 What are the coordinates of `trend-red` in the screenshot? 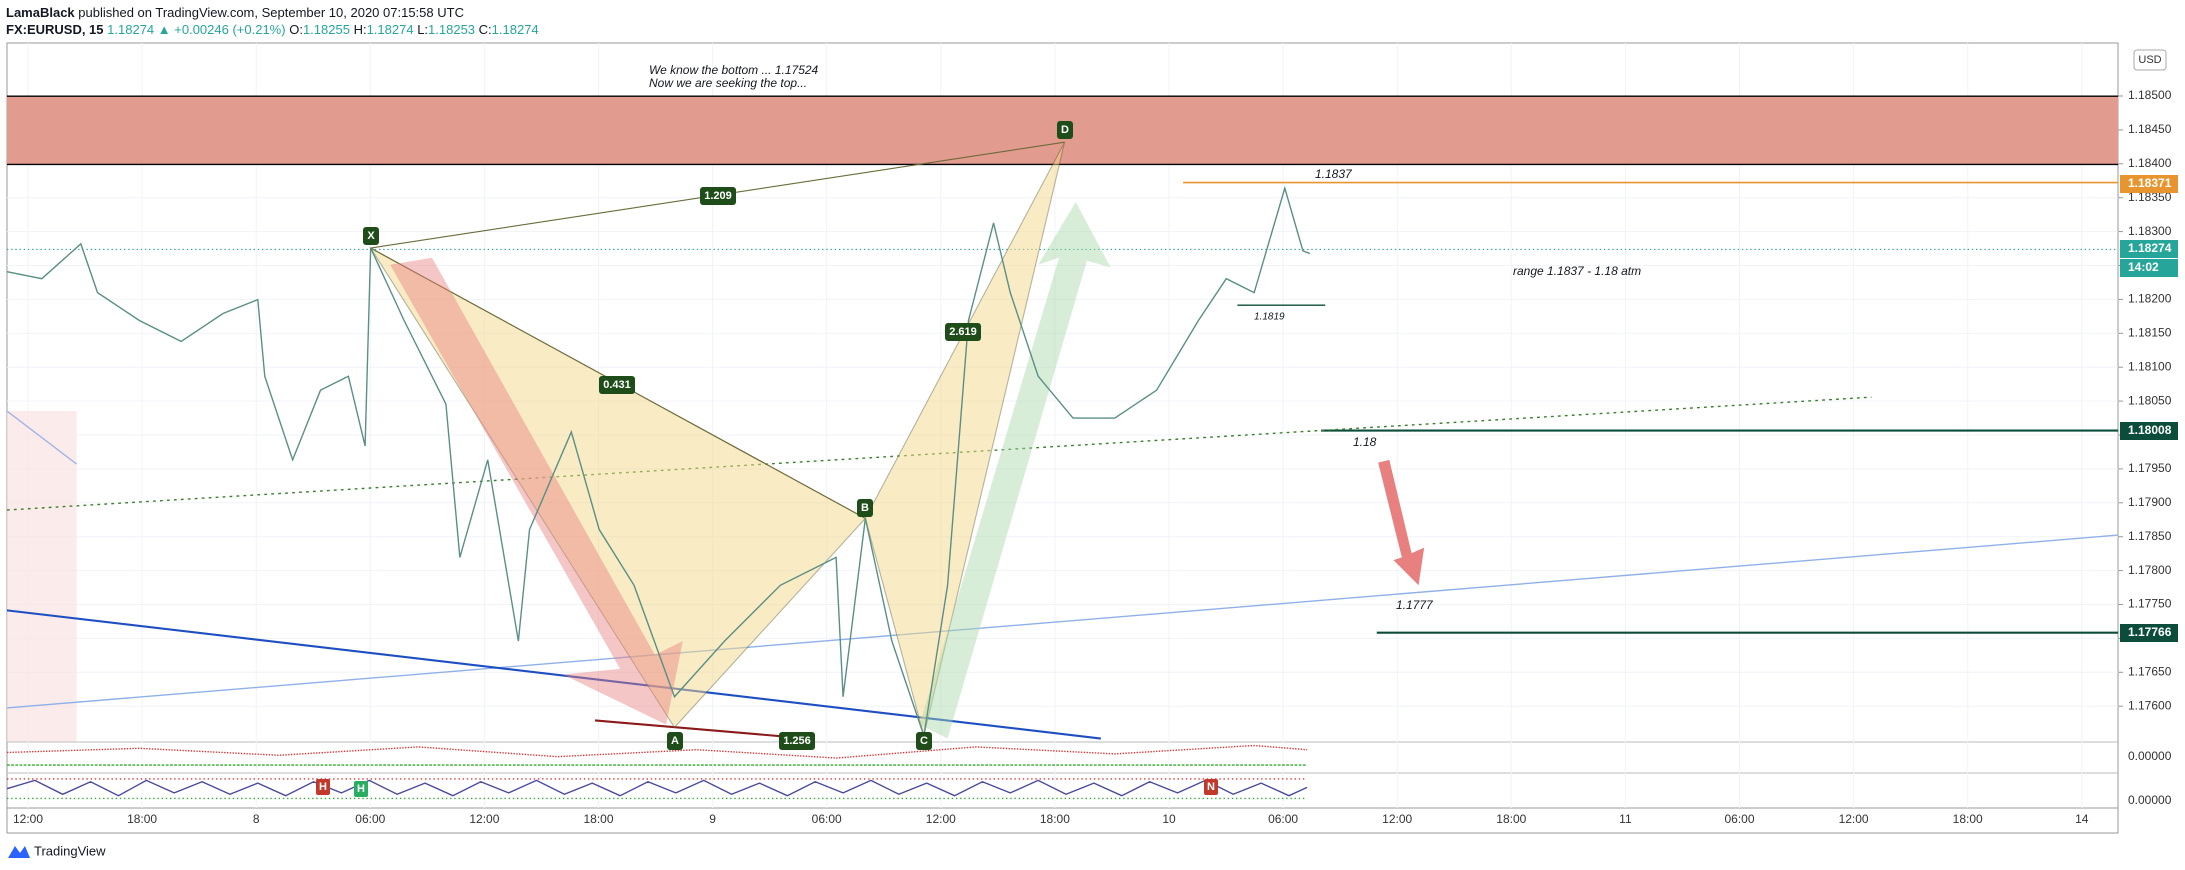 It's located at (701, 729).